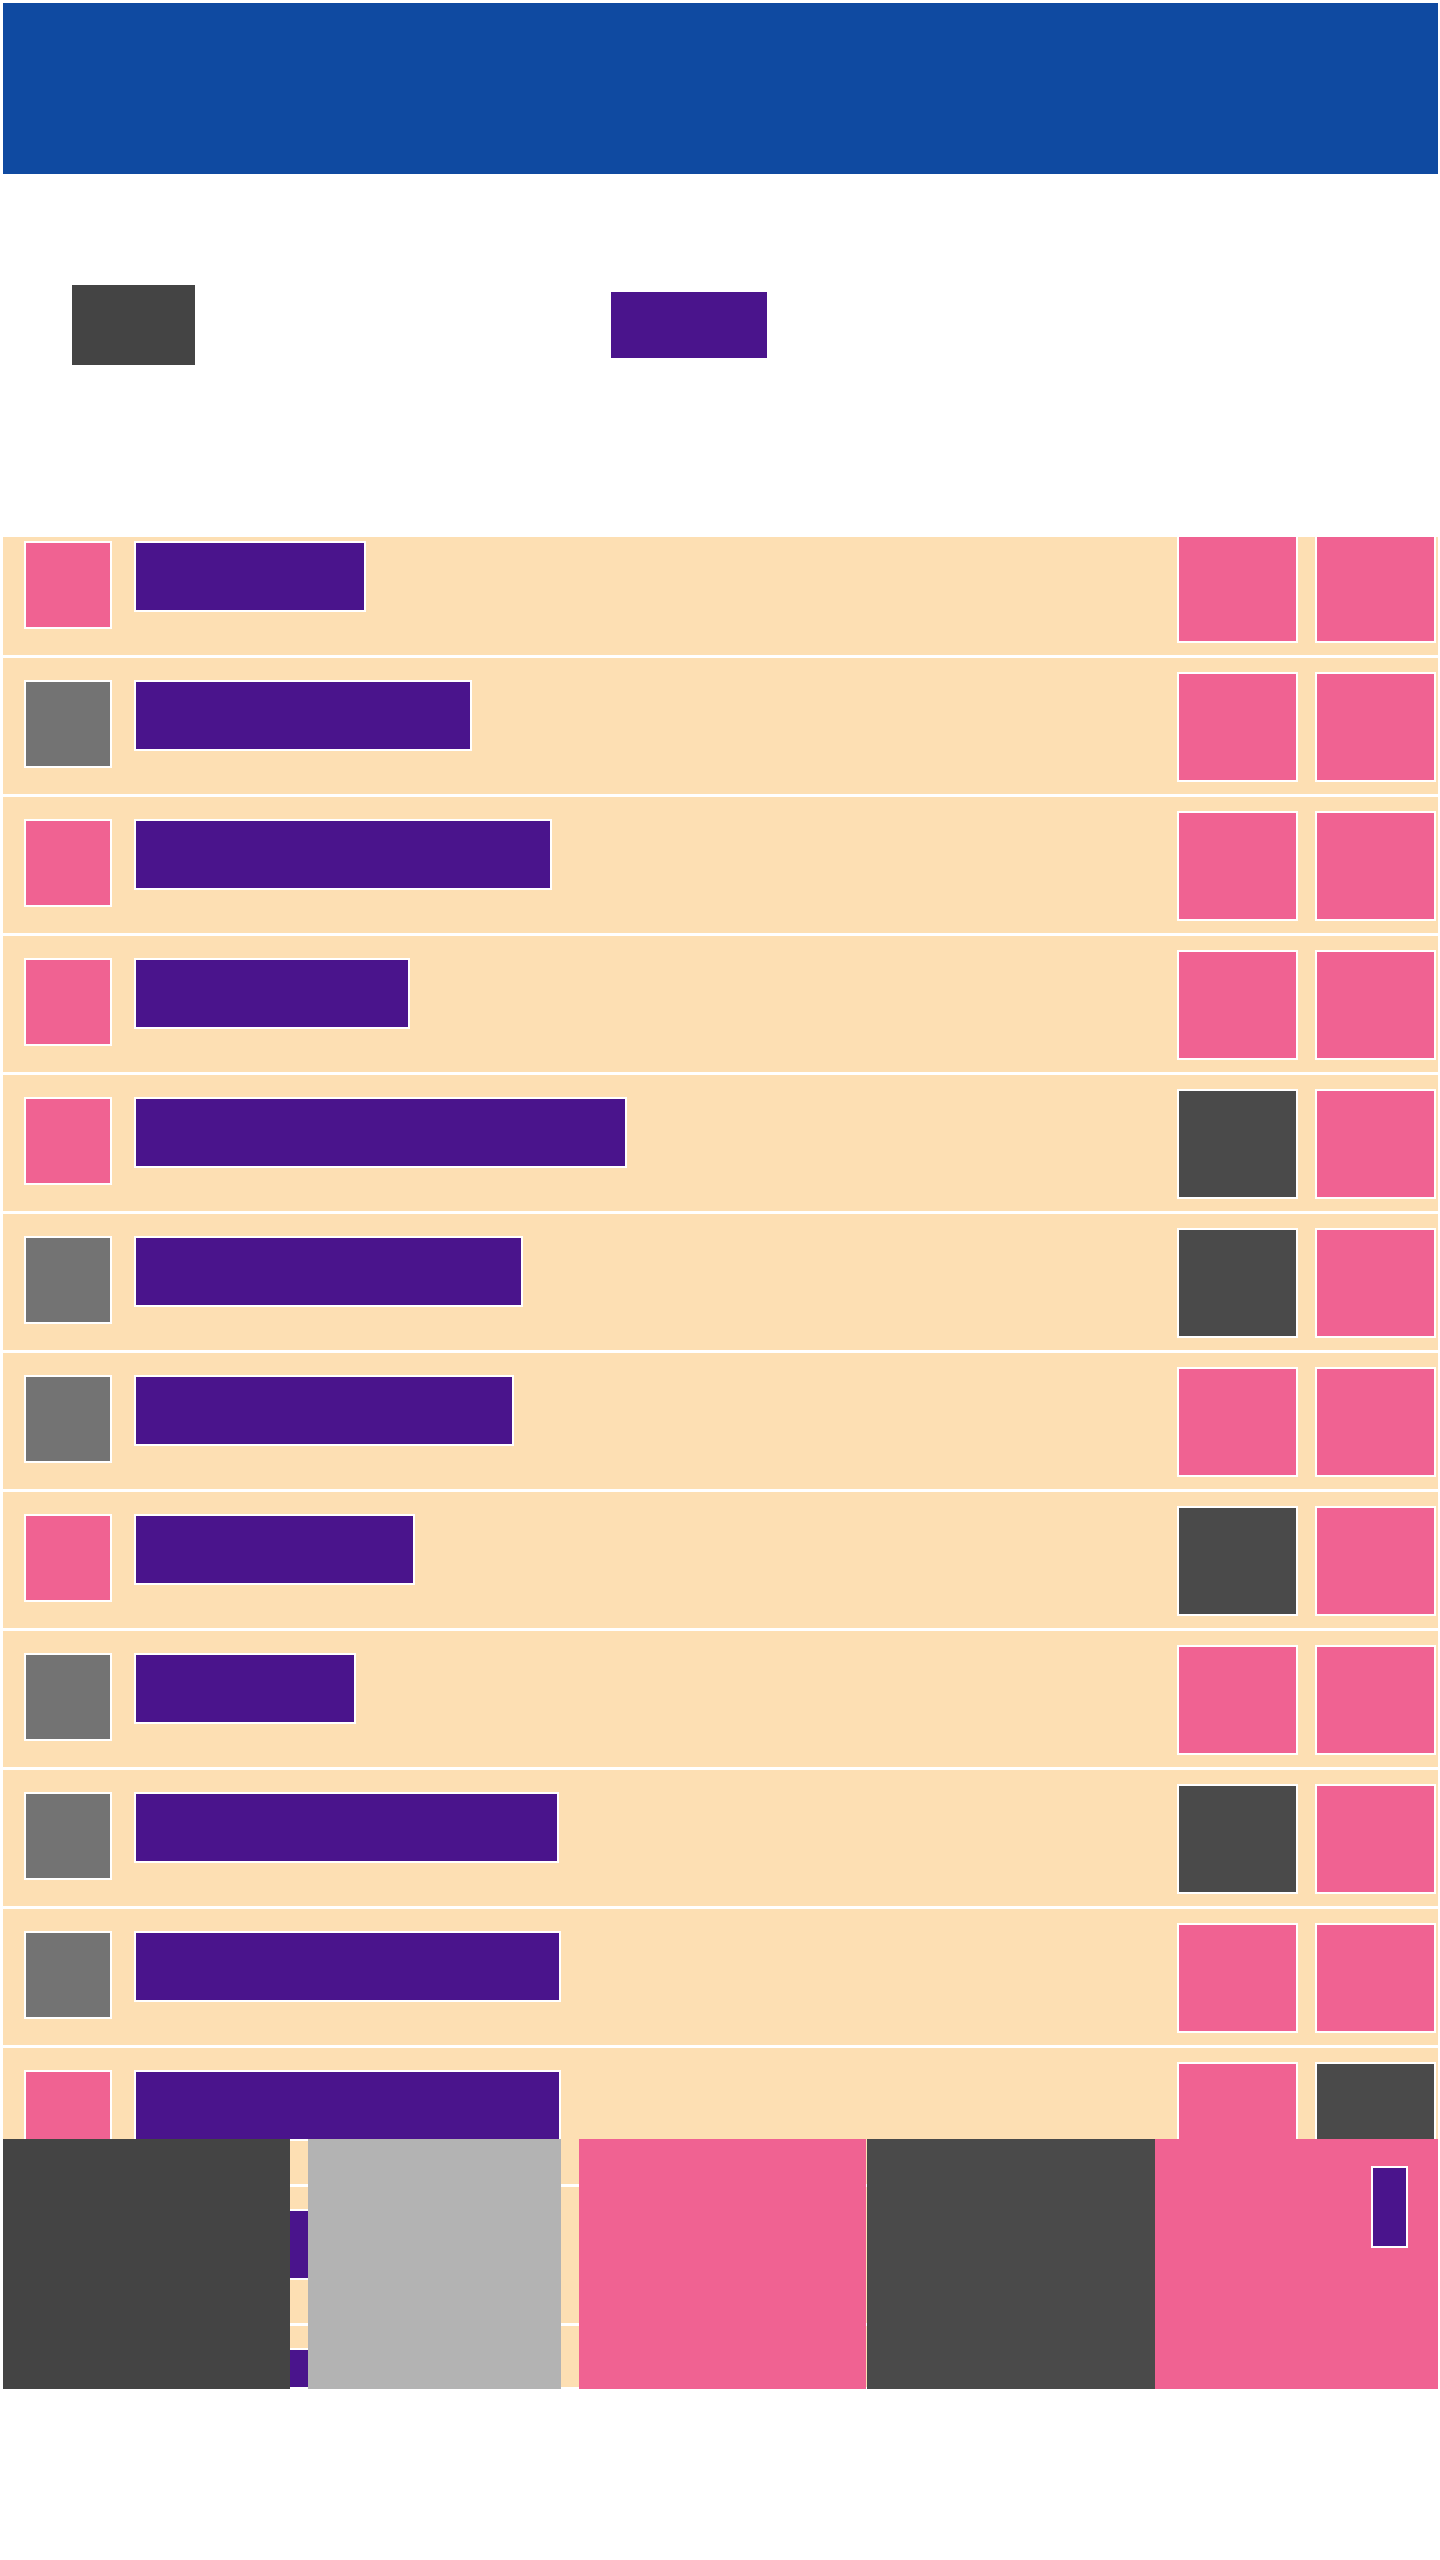 This screenshot has height=2560, width=1440. I want to click on filter-button-secondary, so click(689, 325).